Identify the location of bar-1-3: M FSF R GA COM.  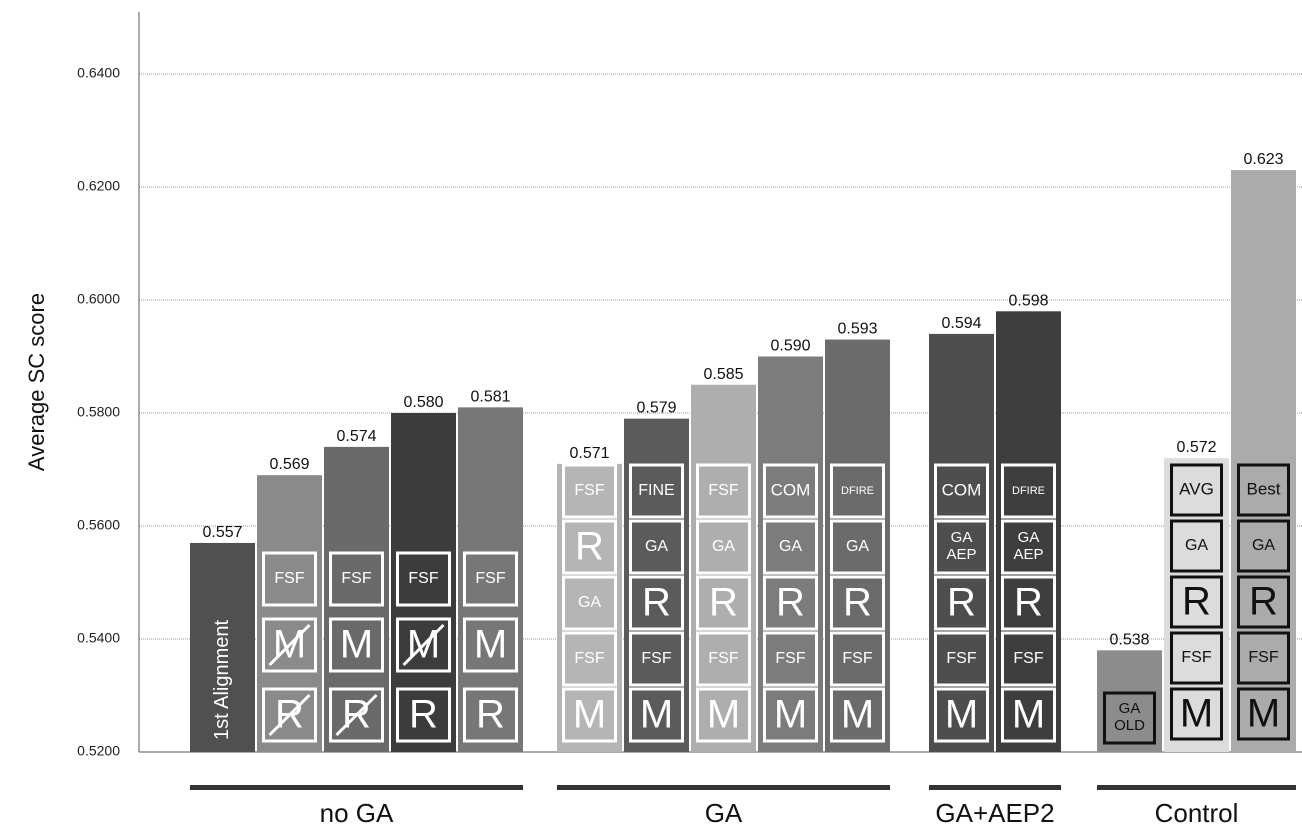
(790, 554).